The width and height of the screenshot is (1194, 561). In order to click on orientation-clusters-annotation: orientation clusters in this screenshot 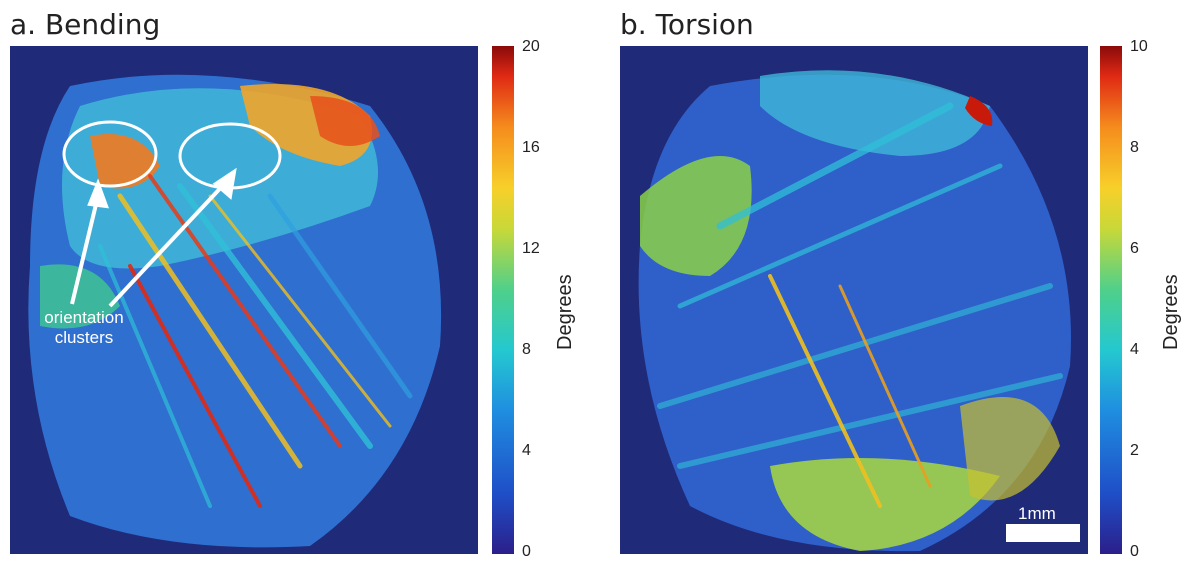, I will do `click(84, 328)`.